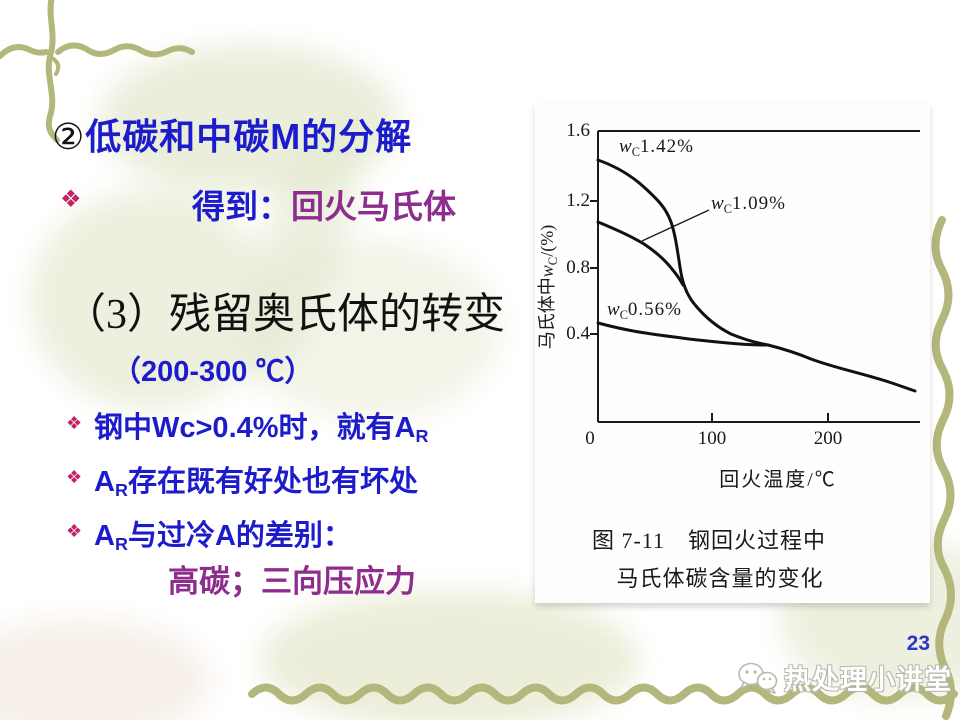 Image resolution: width=960 pixels, height=720 pixels. I want to click on y-axis-label-text: 马氏体中, so click(547, 313).